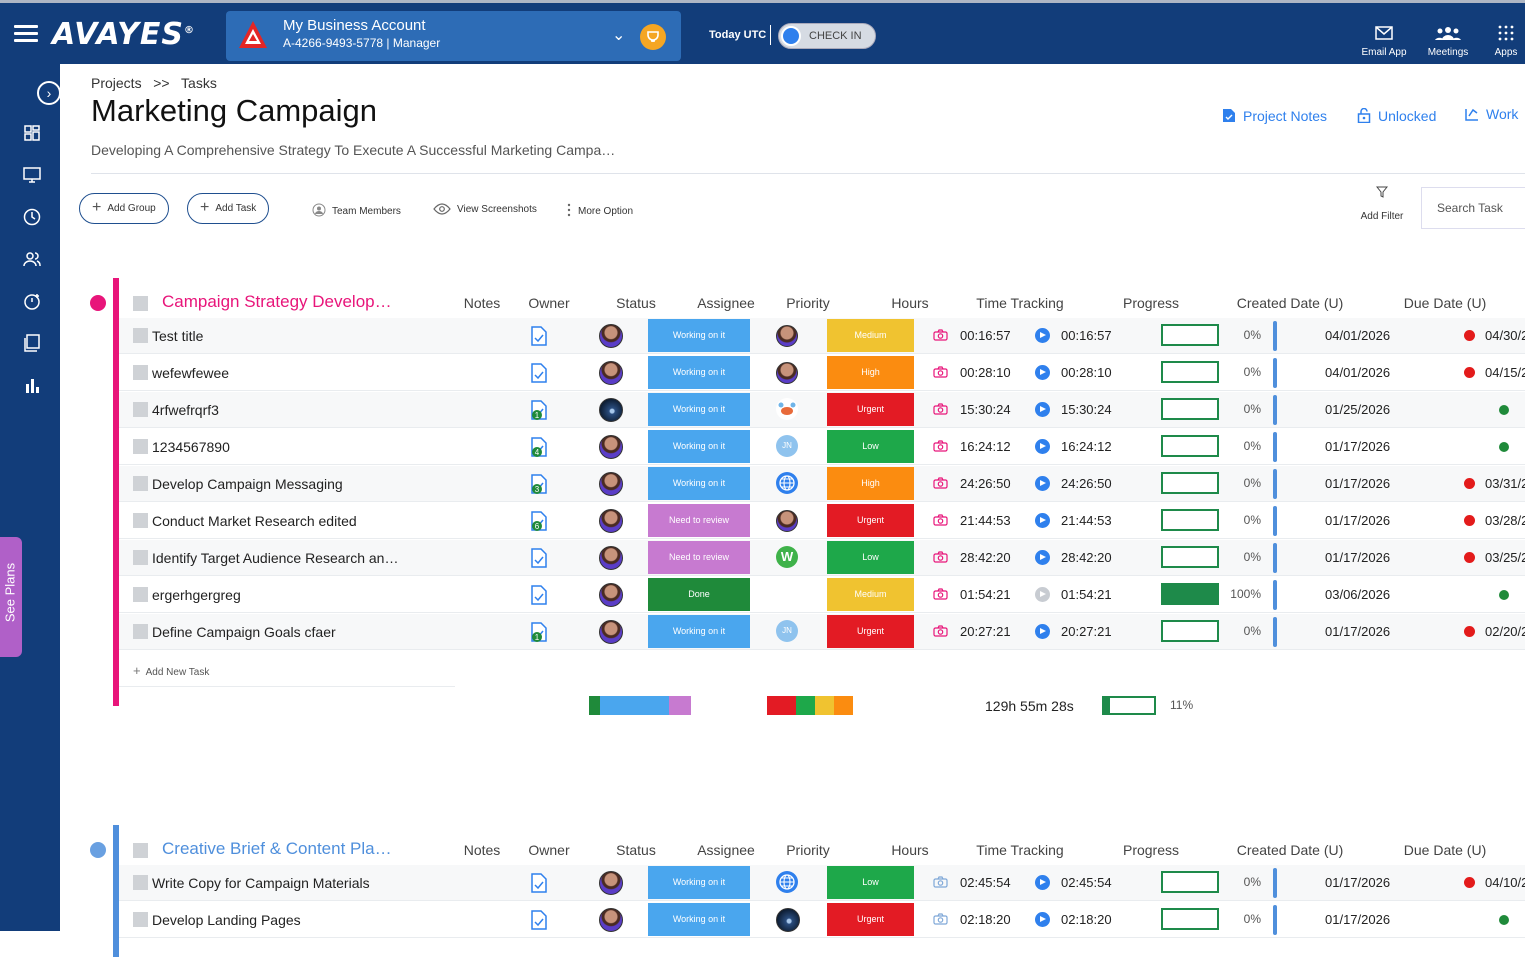 This screenshot has width=1525, height=957. What do you see at coordinates (1505, 335) in the screenshot?
I see `due-date: 04/30/2026` at bounding box center [1505, 335].